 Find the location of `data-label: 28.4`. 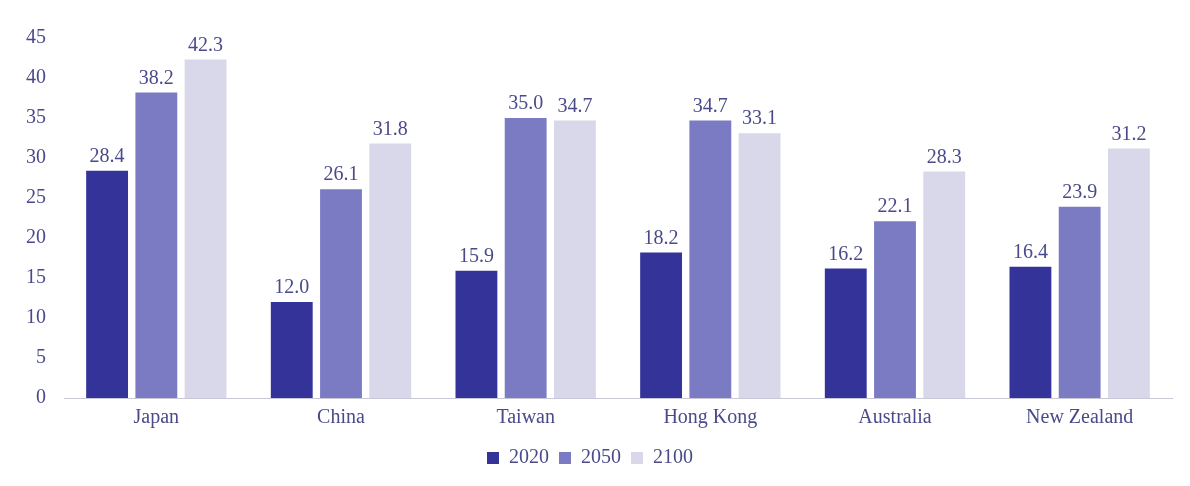

data-label: 28.4 is located at coordinates (107, 155).